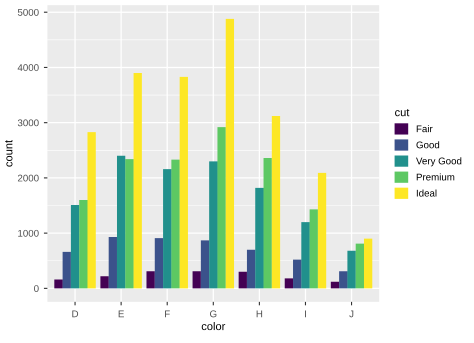 Image resolution: width=474 pixels, height=343 pixels. What do you see at coordinates (28, 178) in the screenshot?
I see `y-tick-label: 2000` at bounding box center [28, 178].